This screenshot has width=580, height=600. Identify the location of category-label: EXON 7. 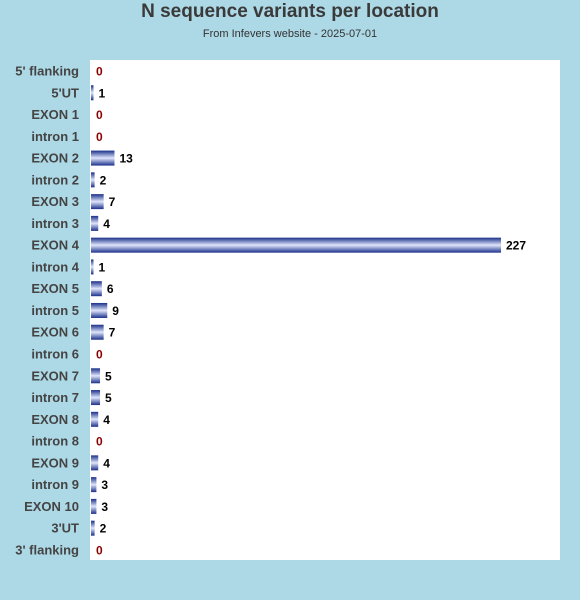
(55, 375).